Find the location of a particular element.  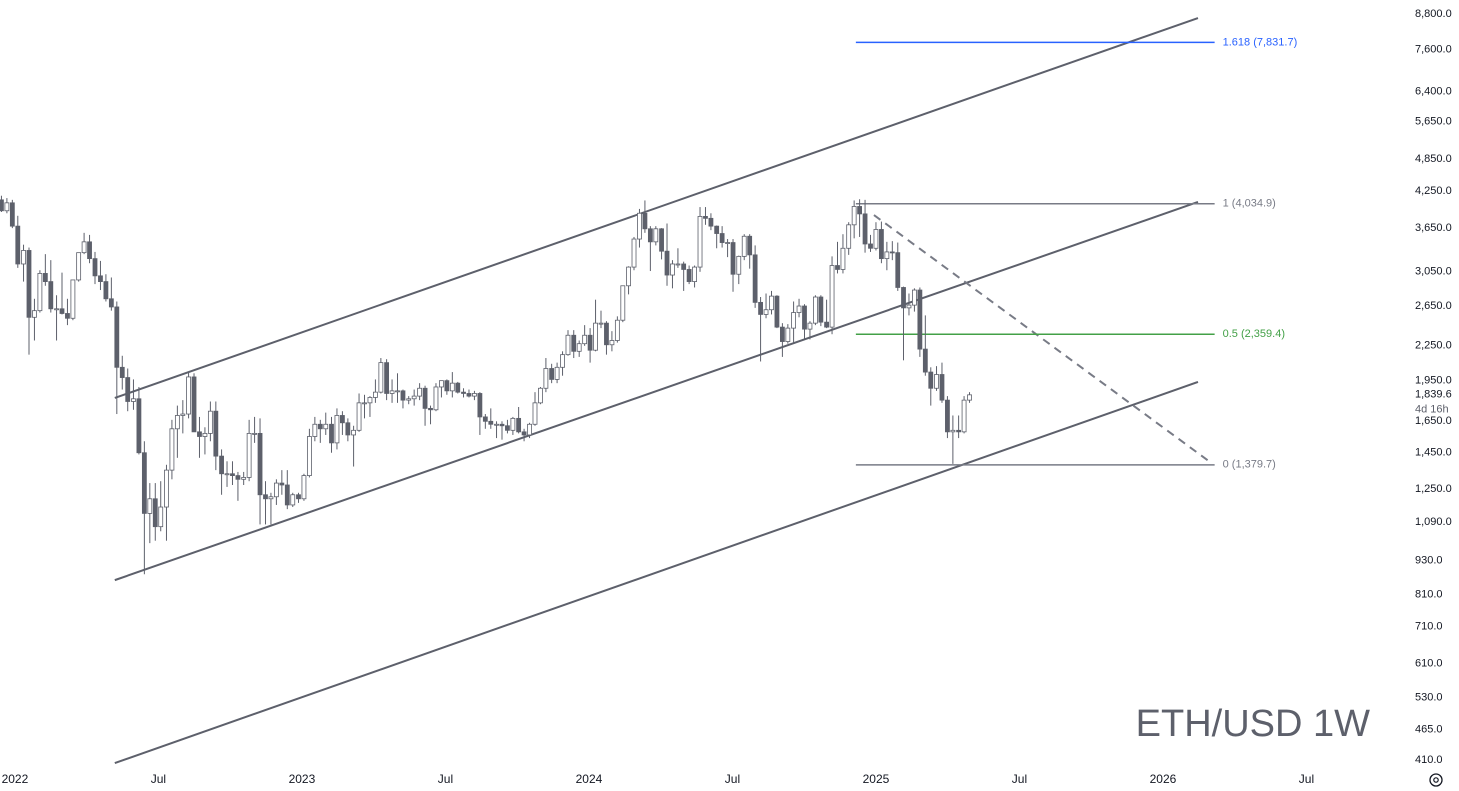

y-tick-label: 530.0 is located at coordinates (1429, 698).